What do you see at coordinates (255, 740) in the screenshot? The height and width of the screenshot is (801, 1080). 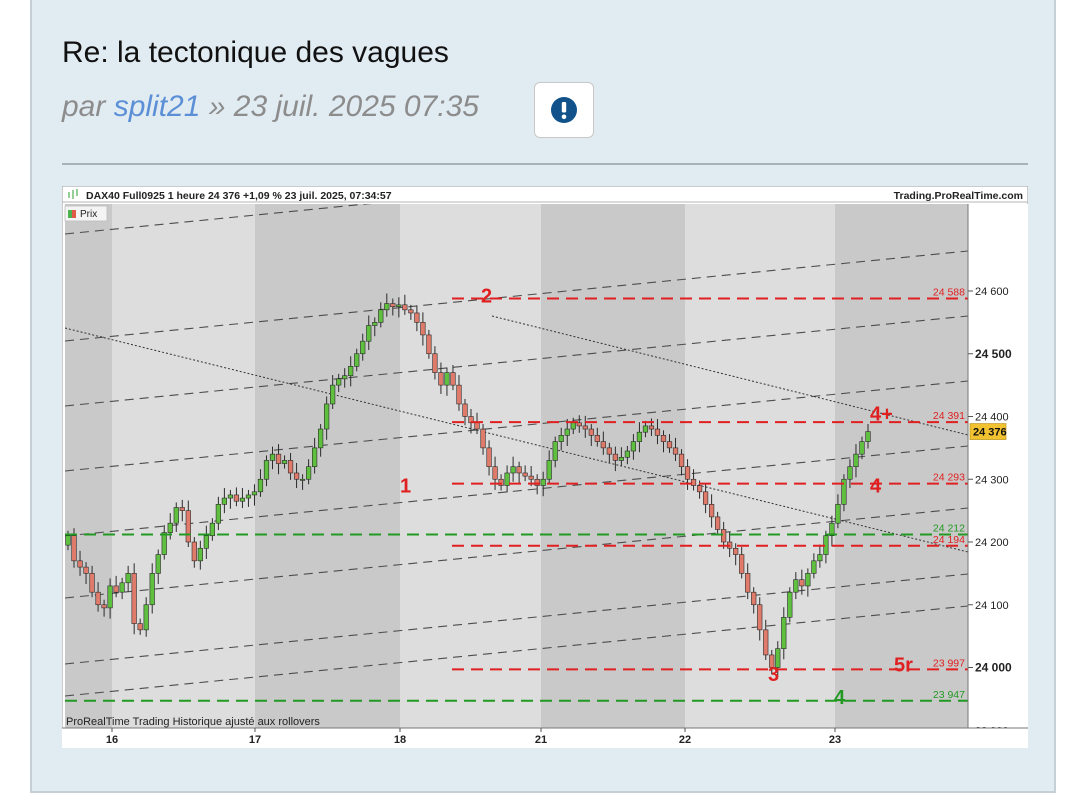 I see `time-tick-label: 17` at bounding box center [255, 740].